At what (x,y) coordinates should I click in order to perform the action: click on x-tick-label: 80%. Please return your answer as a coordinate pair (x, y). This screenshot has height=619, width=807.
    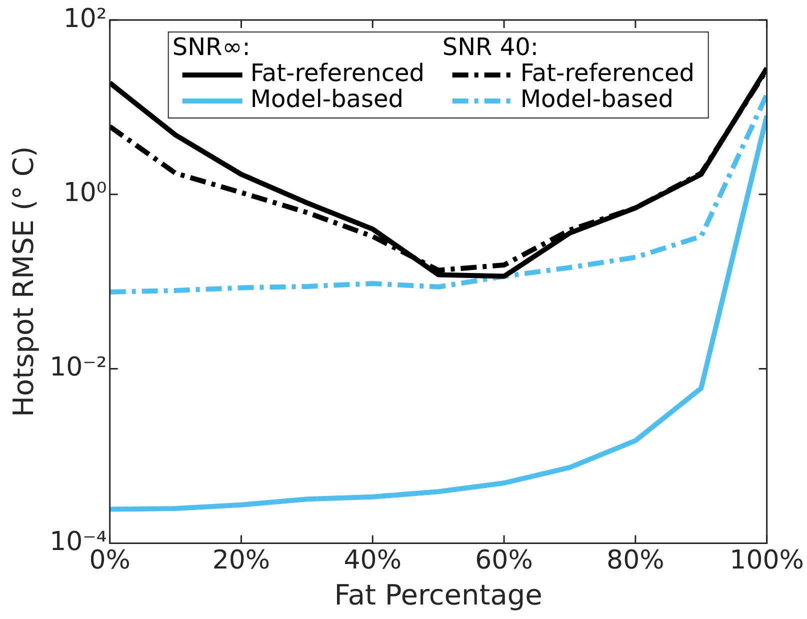
    Looking at the image, I should click on (635, 561).